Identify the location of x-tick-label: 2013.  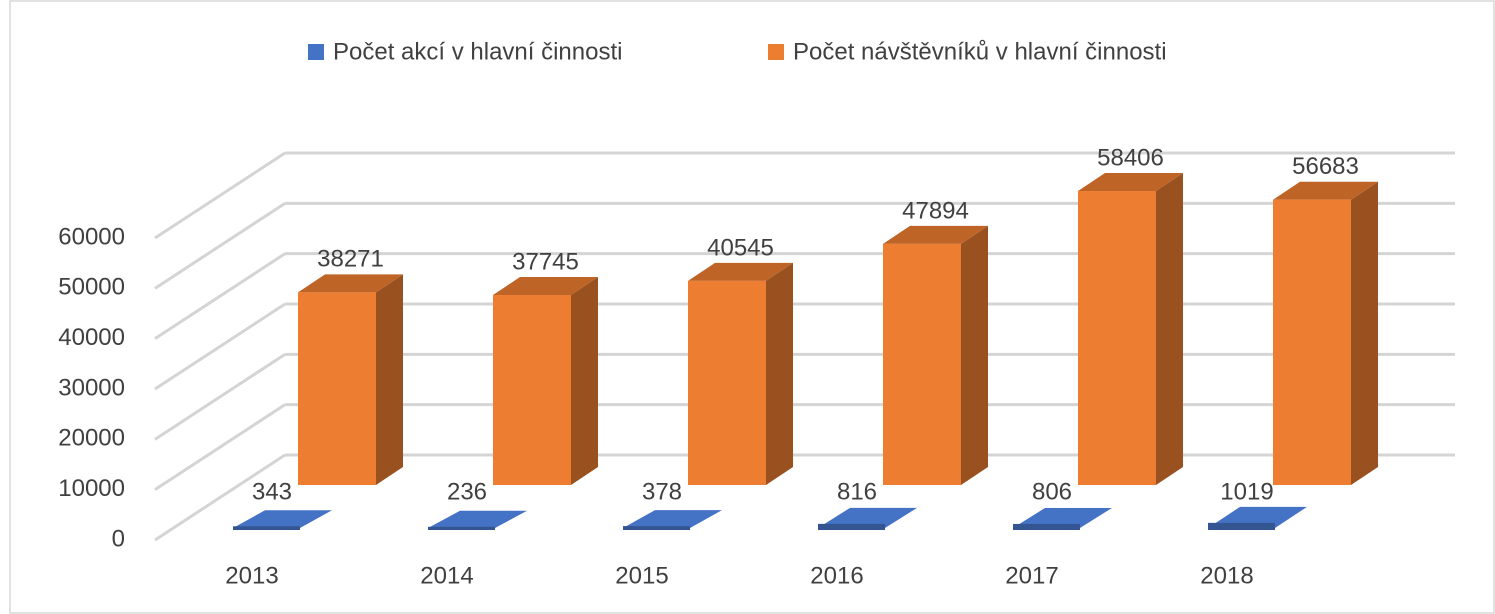
(251, 575).